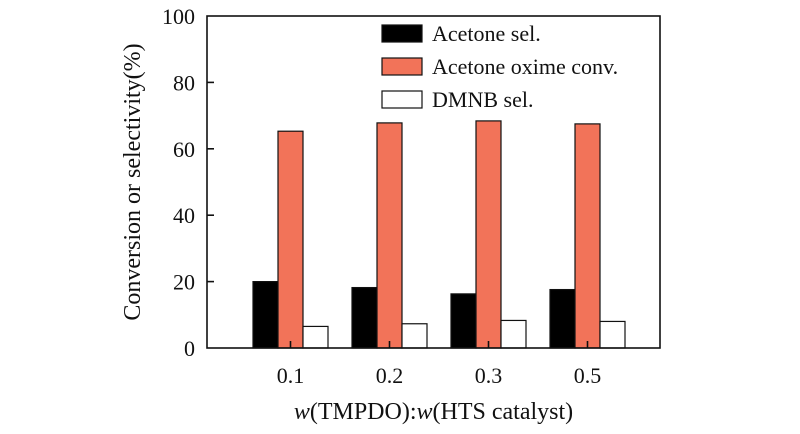 The width and height of the screenshot is (800, 434). What do you see at coordinates (363, 412) in the screenshot?
I see `x-axis-title-part-1: (TMPDO):` at bounding box center [363, 412].